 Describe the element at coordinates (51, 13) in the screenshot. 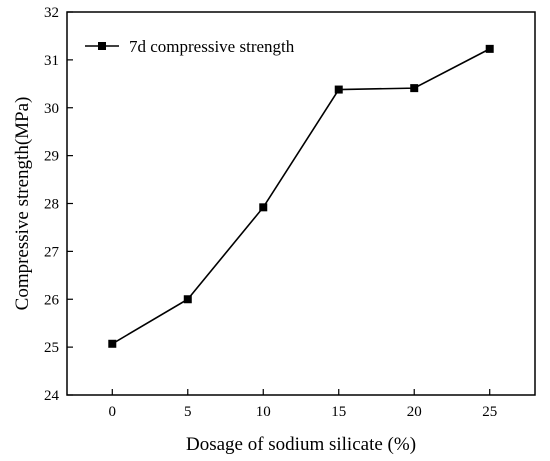

I see `y-tick-label: 32` at that location.